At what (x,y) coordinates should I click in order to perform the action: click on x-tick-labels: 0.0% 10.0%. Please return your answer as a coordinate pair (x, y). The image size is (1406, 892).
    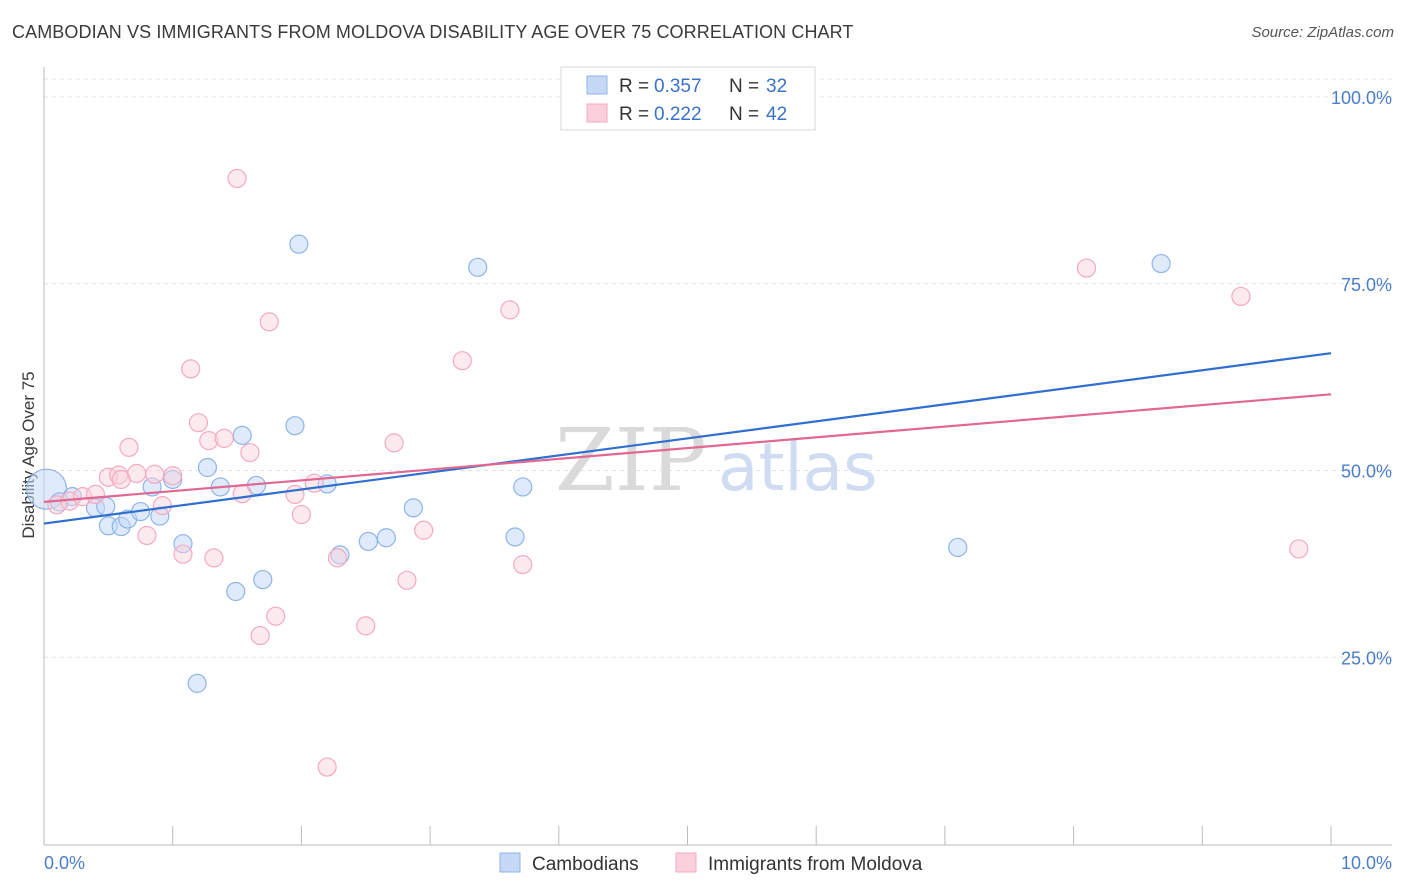
    Looking at the image, I should click on (718, 863).